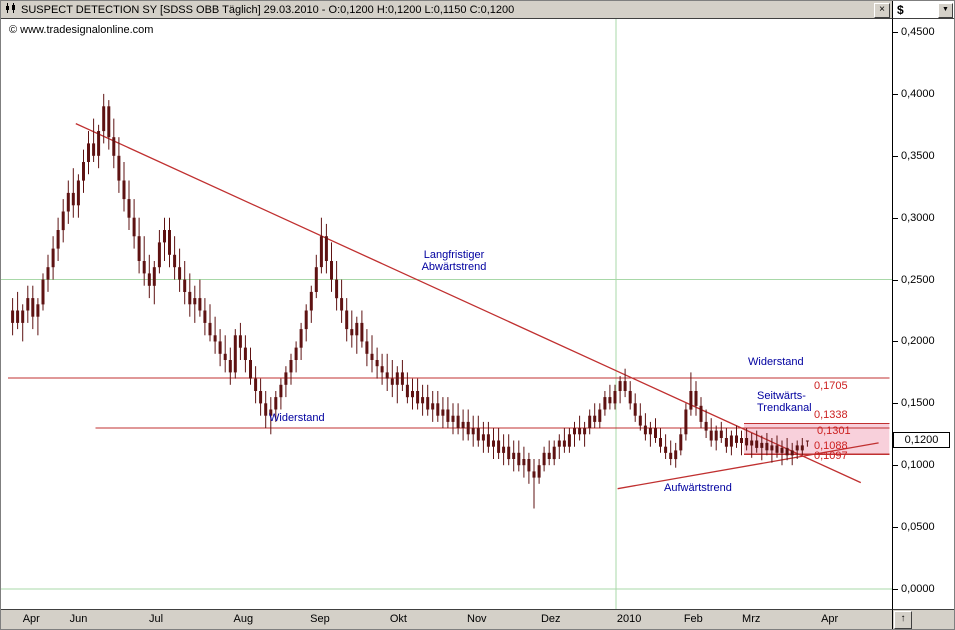 The image size is (955, 630). What do you see at coordinates (781, 396) in the screenshot?
I see `annotation-channel-line1: Seitwärts-` at bounding box center [781, 396].